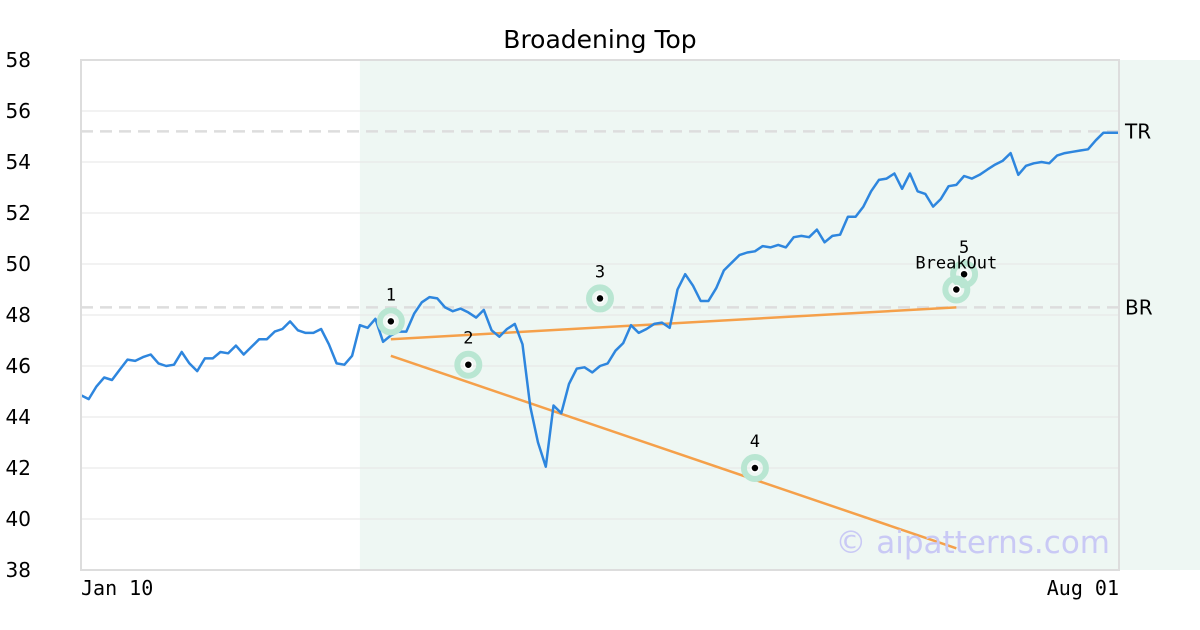 This screenshot has height=630, width=1200. What do you see at coordinates (964, 248) in the screenshot?
I see `point-label: 5` at bounding box center [964, 248].